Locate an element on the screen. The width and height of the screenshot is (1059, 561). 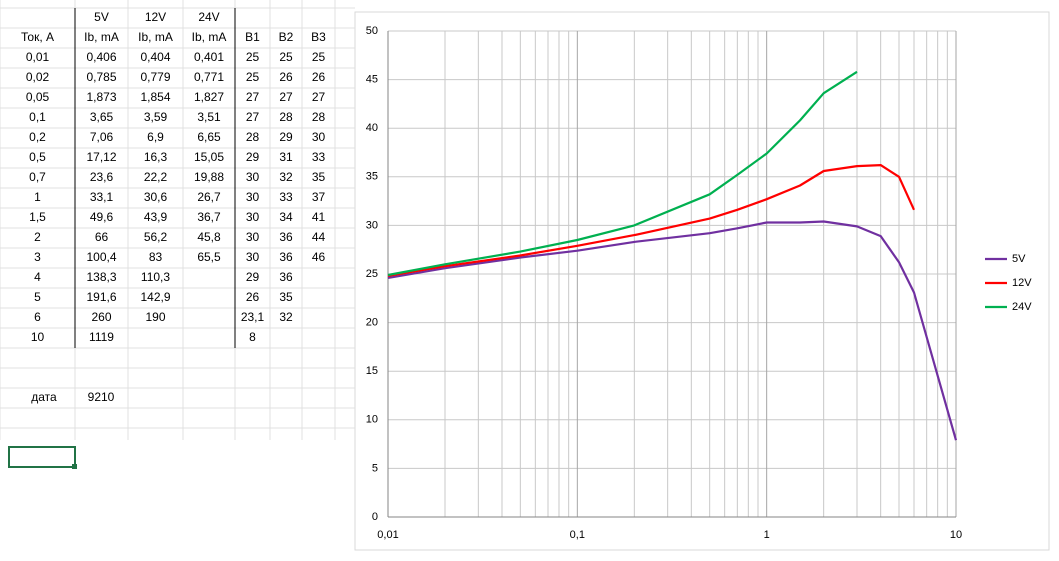
cell-text: 7,06 is located at coordinates (102, 137).